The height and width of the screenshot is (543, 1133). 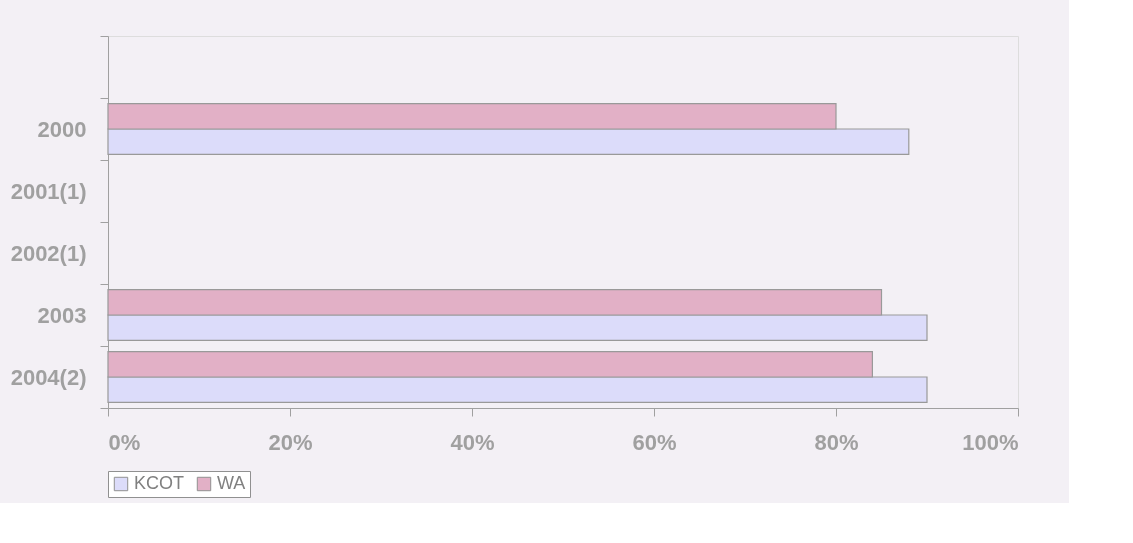 I want to click on y-tick-label: 2002(1), so click(x=48, y=253).